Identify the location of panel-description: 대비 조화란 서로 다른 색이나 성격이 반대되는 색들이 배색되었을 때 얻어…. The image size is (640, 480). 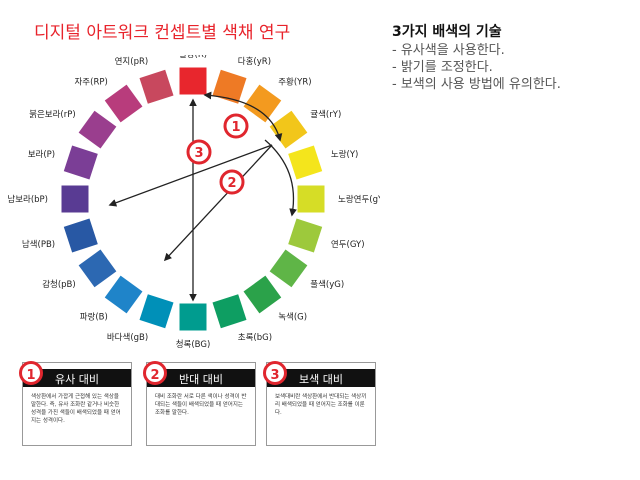
(201, 405).